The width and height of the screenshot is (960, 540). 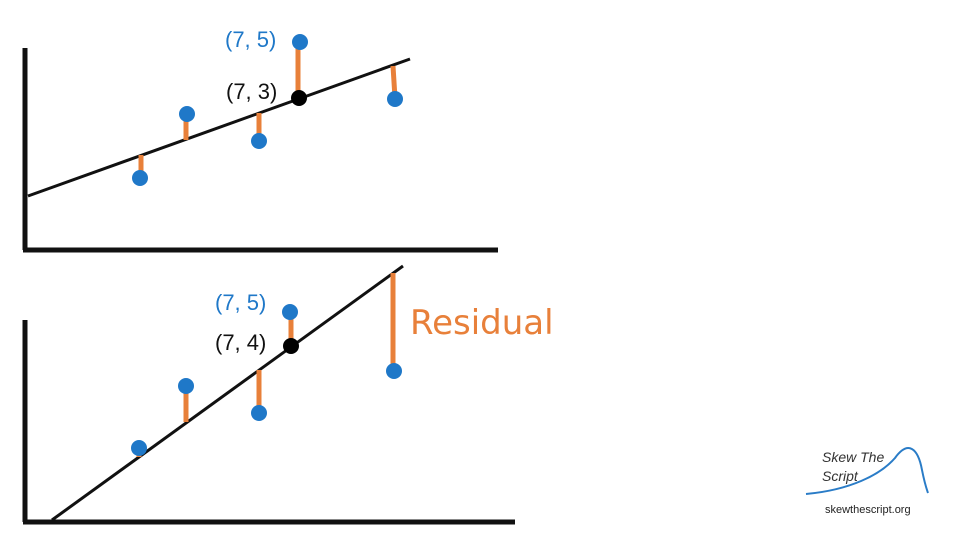 I want to click on top-predicted-point, so click(x=299, y=98).